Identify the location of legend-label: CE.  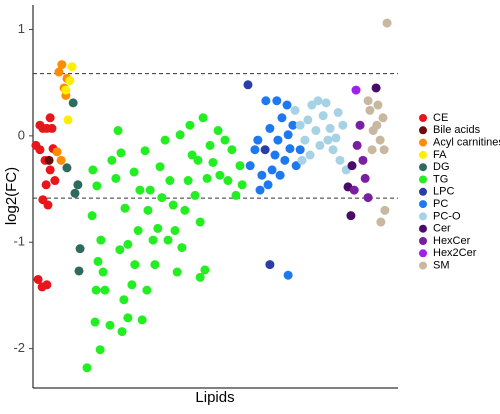
(440, 118).